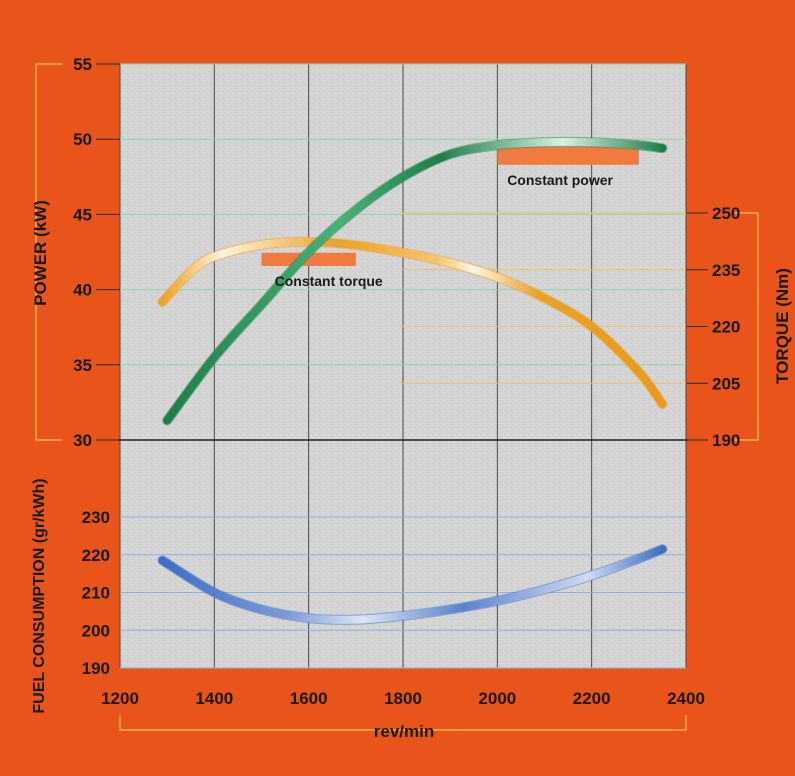 The height and width of the screenshot is (776, 795). I want to click on fuel-axis-title: FUEL CONSUMPTION (gr/kWh), so click(39, 595).